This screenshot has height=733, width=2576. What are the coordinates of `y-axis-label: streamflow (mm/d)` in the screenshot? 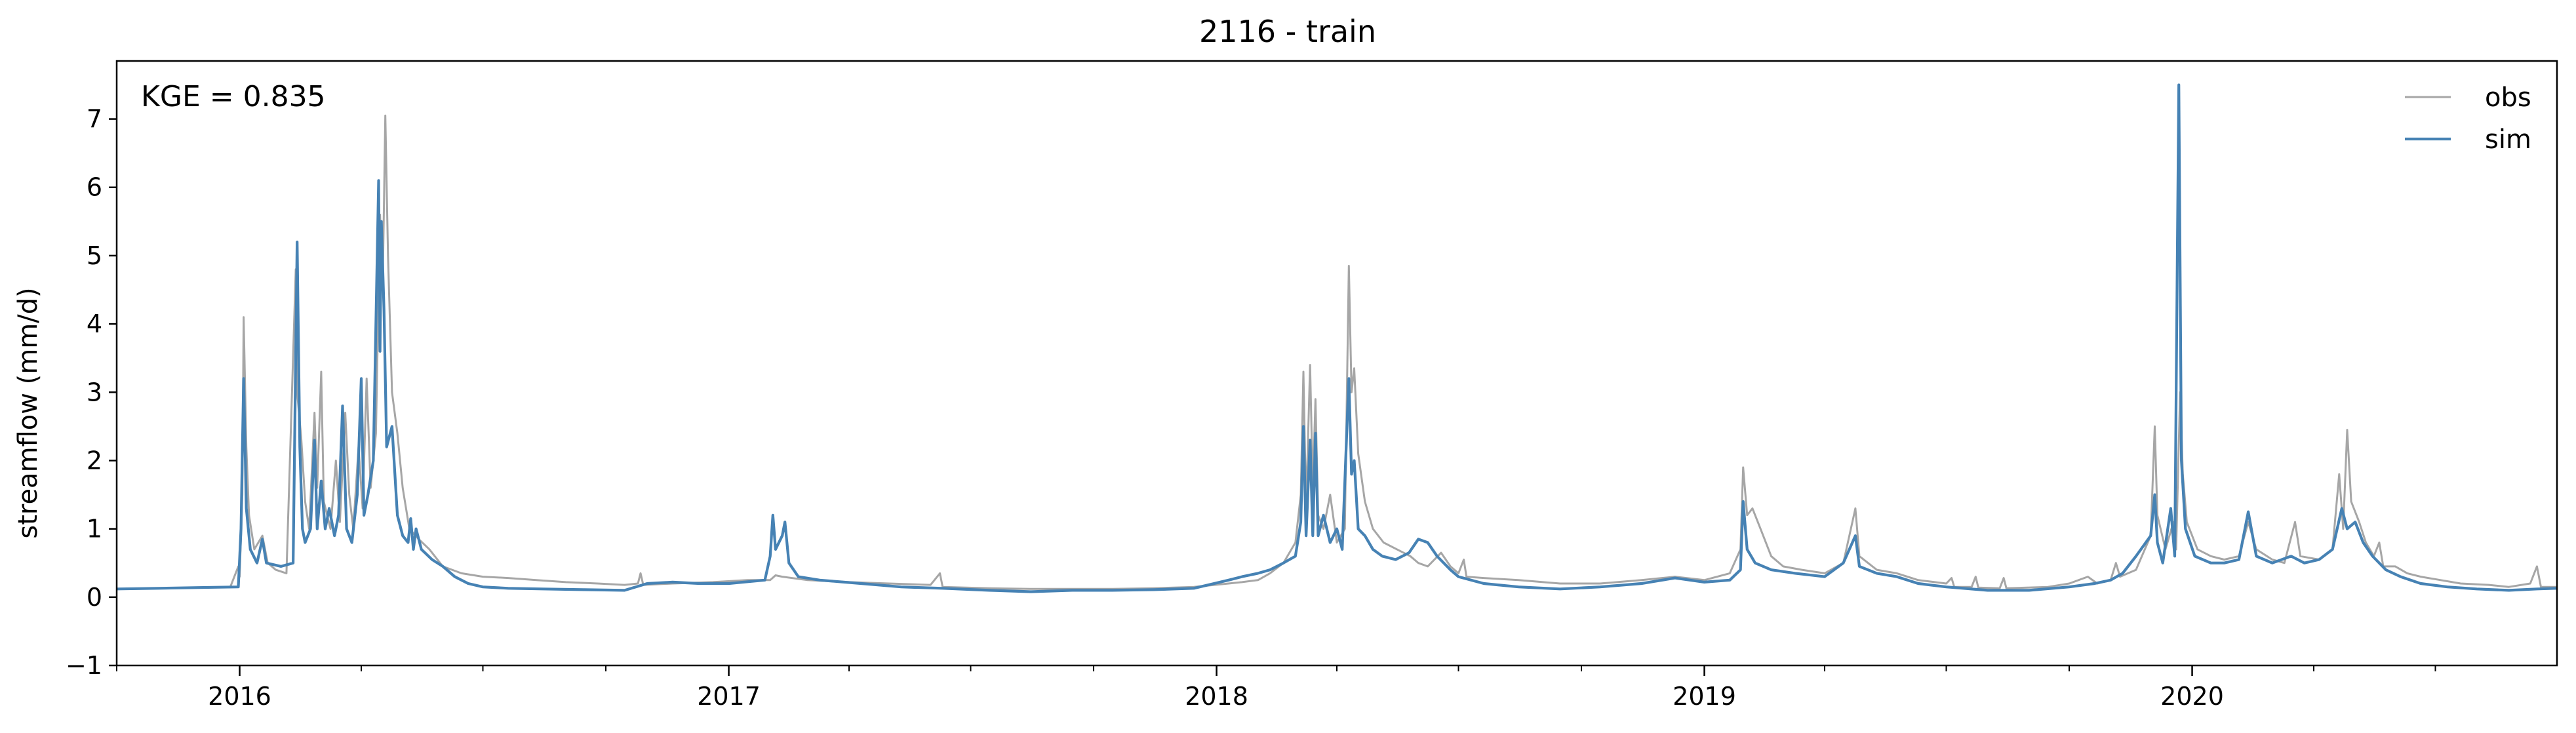 It's located at (28, 412).